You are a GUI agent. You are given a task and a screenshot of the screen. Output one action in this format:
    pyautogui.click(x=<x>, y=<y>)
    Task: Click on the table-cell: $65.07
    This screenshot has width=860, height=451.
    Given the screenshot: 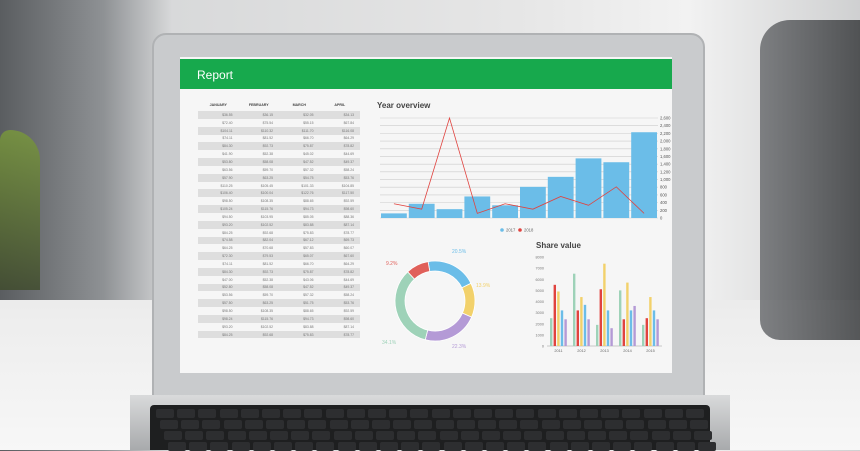 What is the action you would take?
    pyautogui.click(x=308, y=256)
    